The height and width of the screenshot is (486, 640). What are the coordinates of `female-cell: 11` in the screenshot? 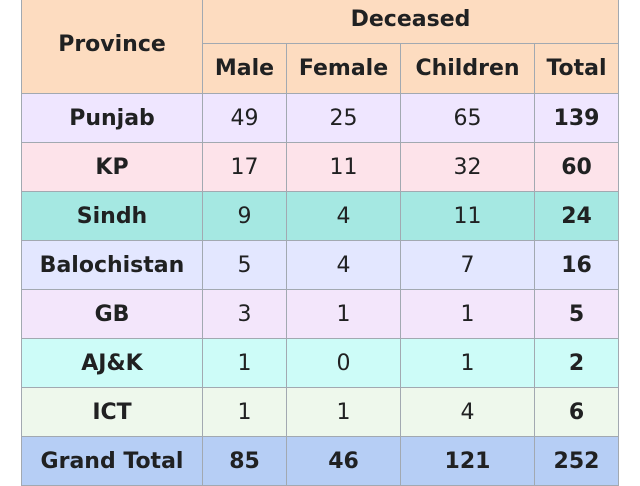 It's located at (343, 167).